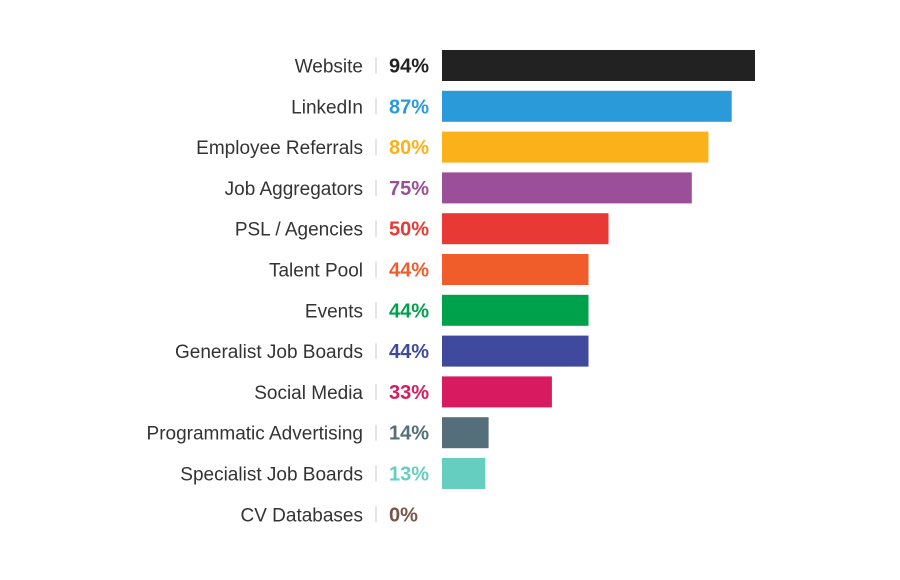 The image size is (900, 580). I want to click on chart-row: PSL / Agencies 50%, so click(422, 229).